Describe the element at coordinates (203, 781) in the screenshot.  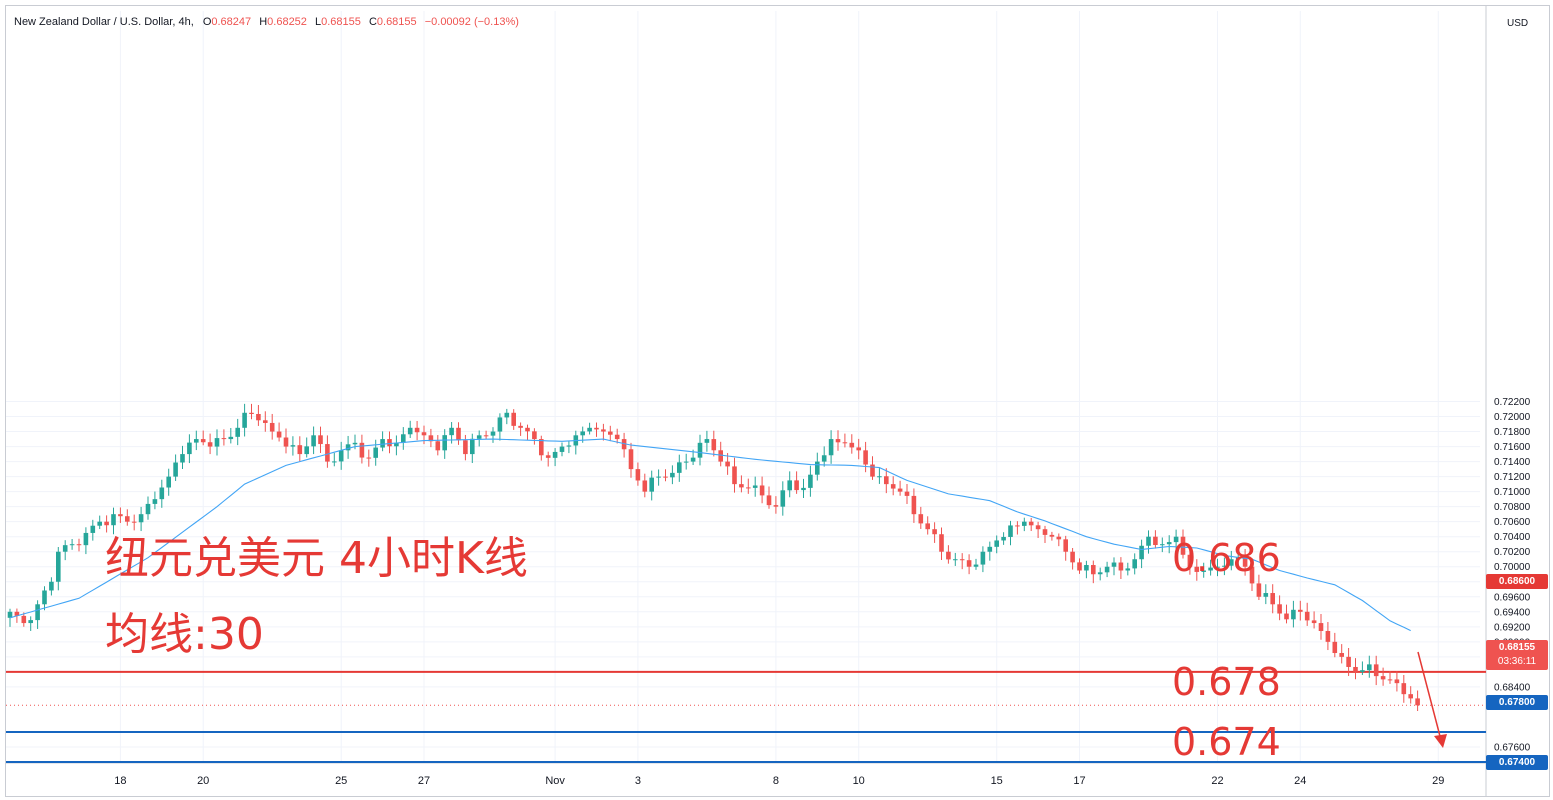
I see `x-tick-label: 20` at that location.